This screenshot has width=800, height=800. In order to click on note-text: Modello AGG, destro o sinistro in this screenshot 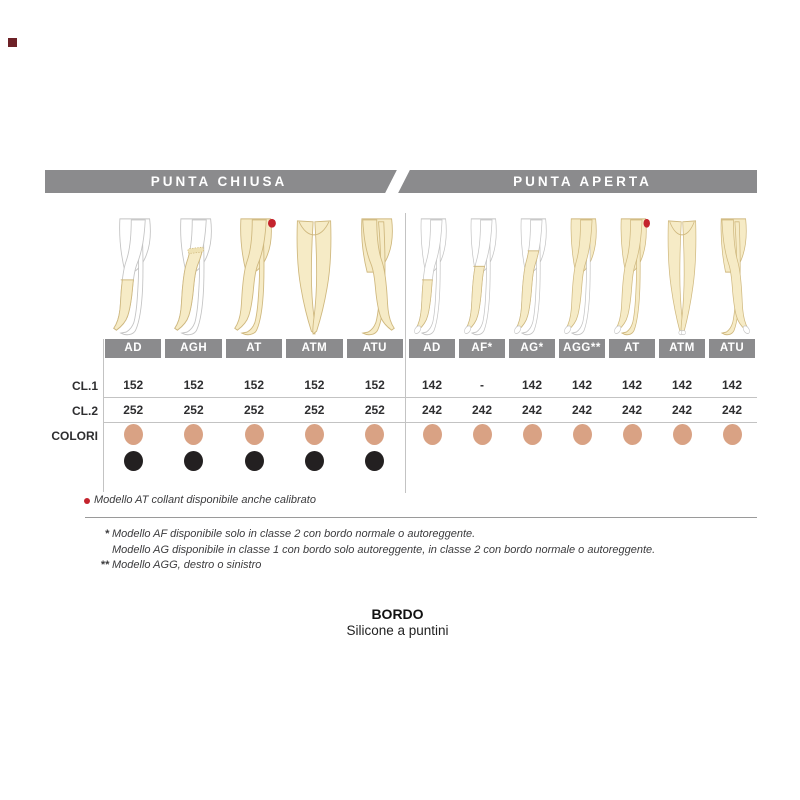, I will do `click(187, 565)`.